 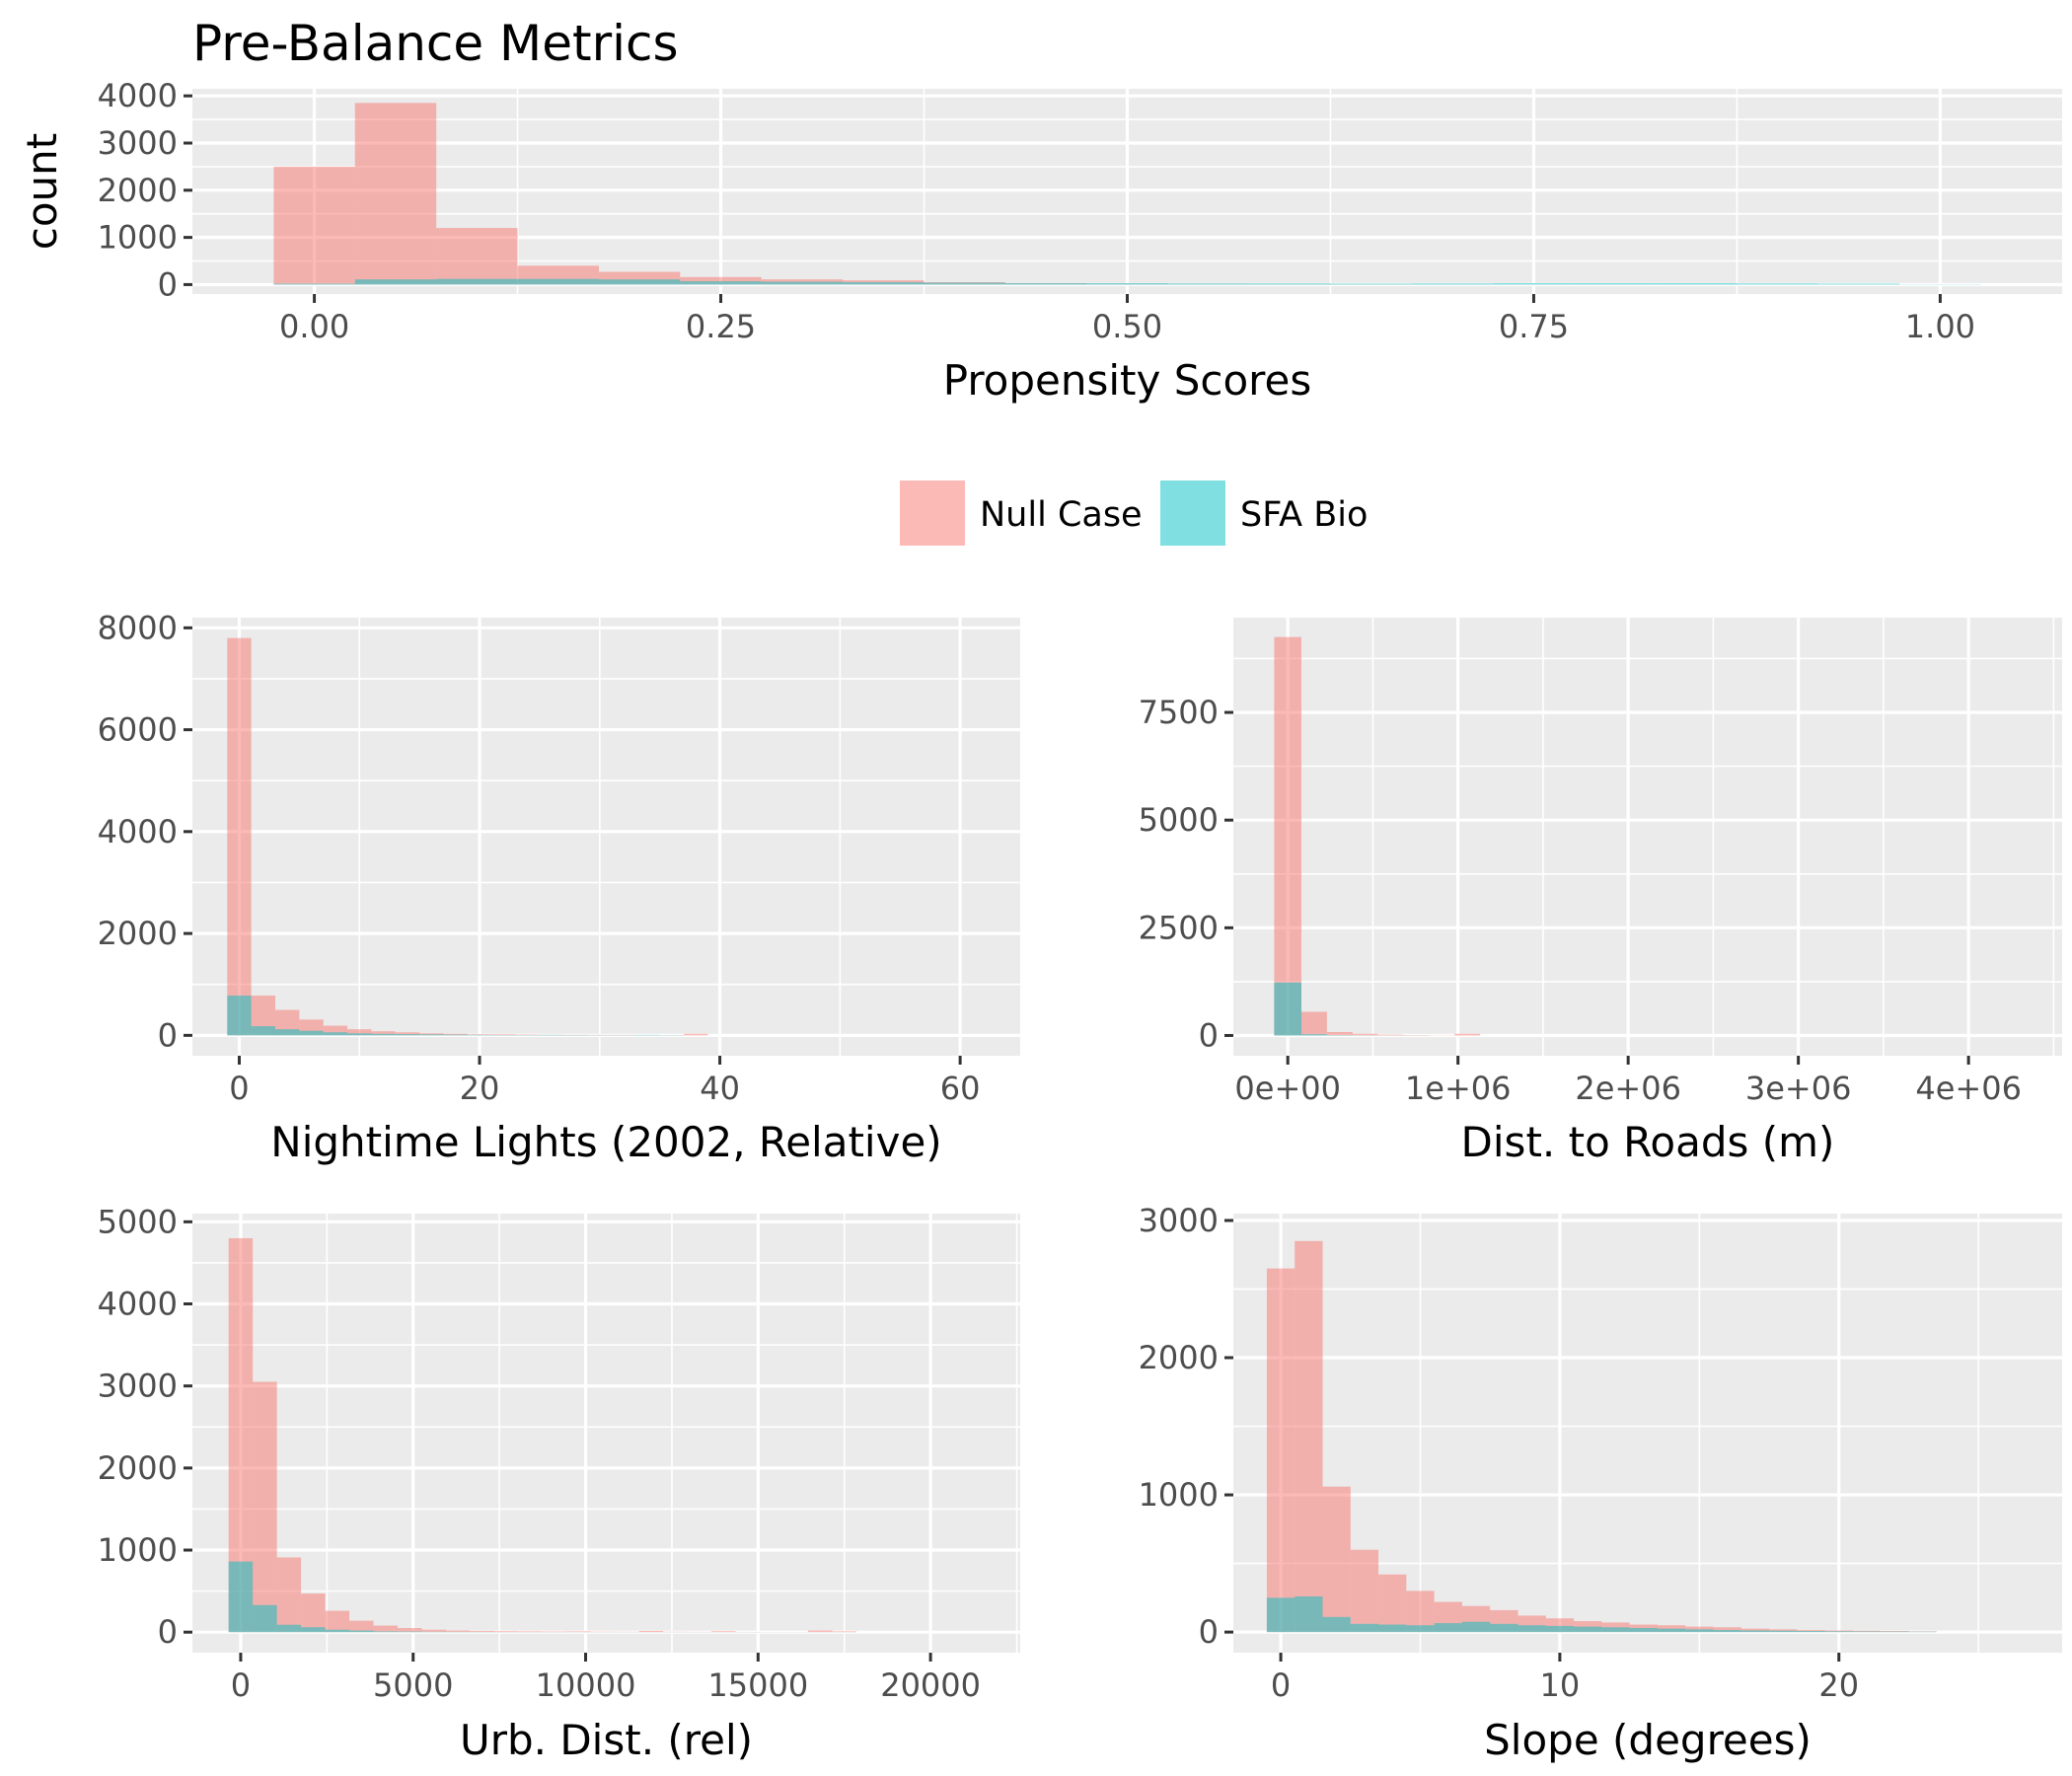 I want to click on x-tick-label: 2e+06, so click(x=1628, y=1089).